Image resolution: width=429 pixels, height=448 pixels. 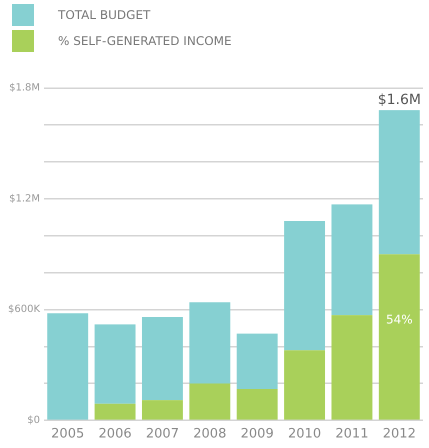 I want to click on x-tick-label: 2009, so click(x=257, y=434).